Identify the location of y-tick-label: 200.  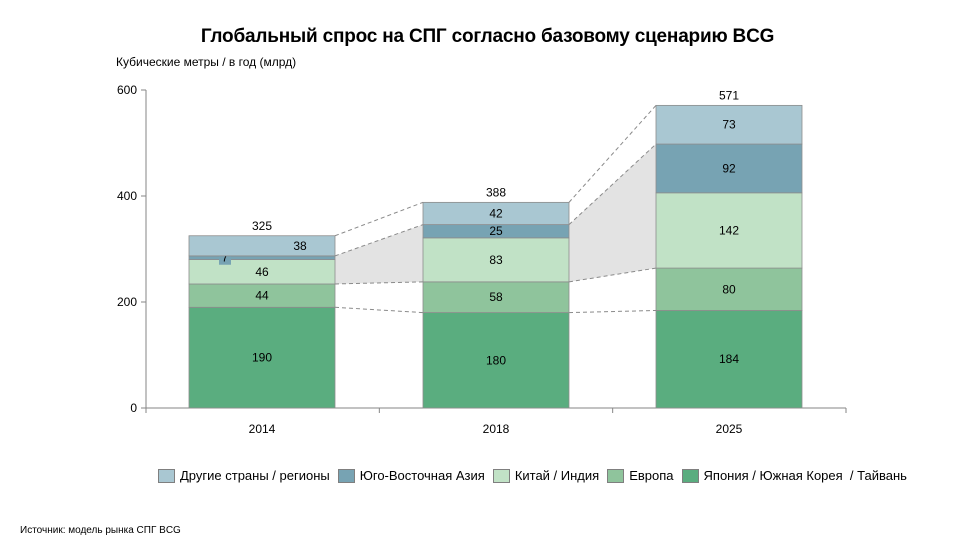
(127, 302).